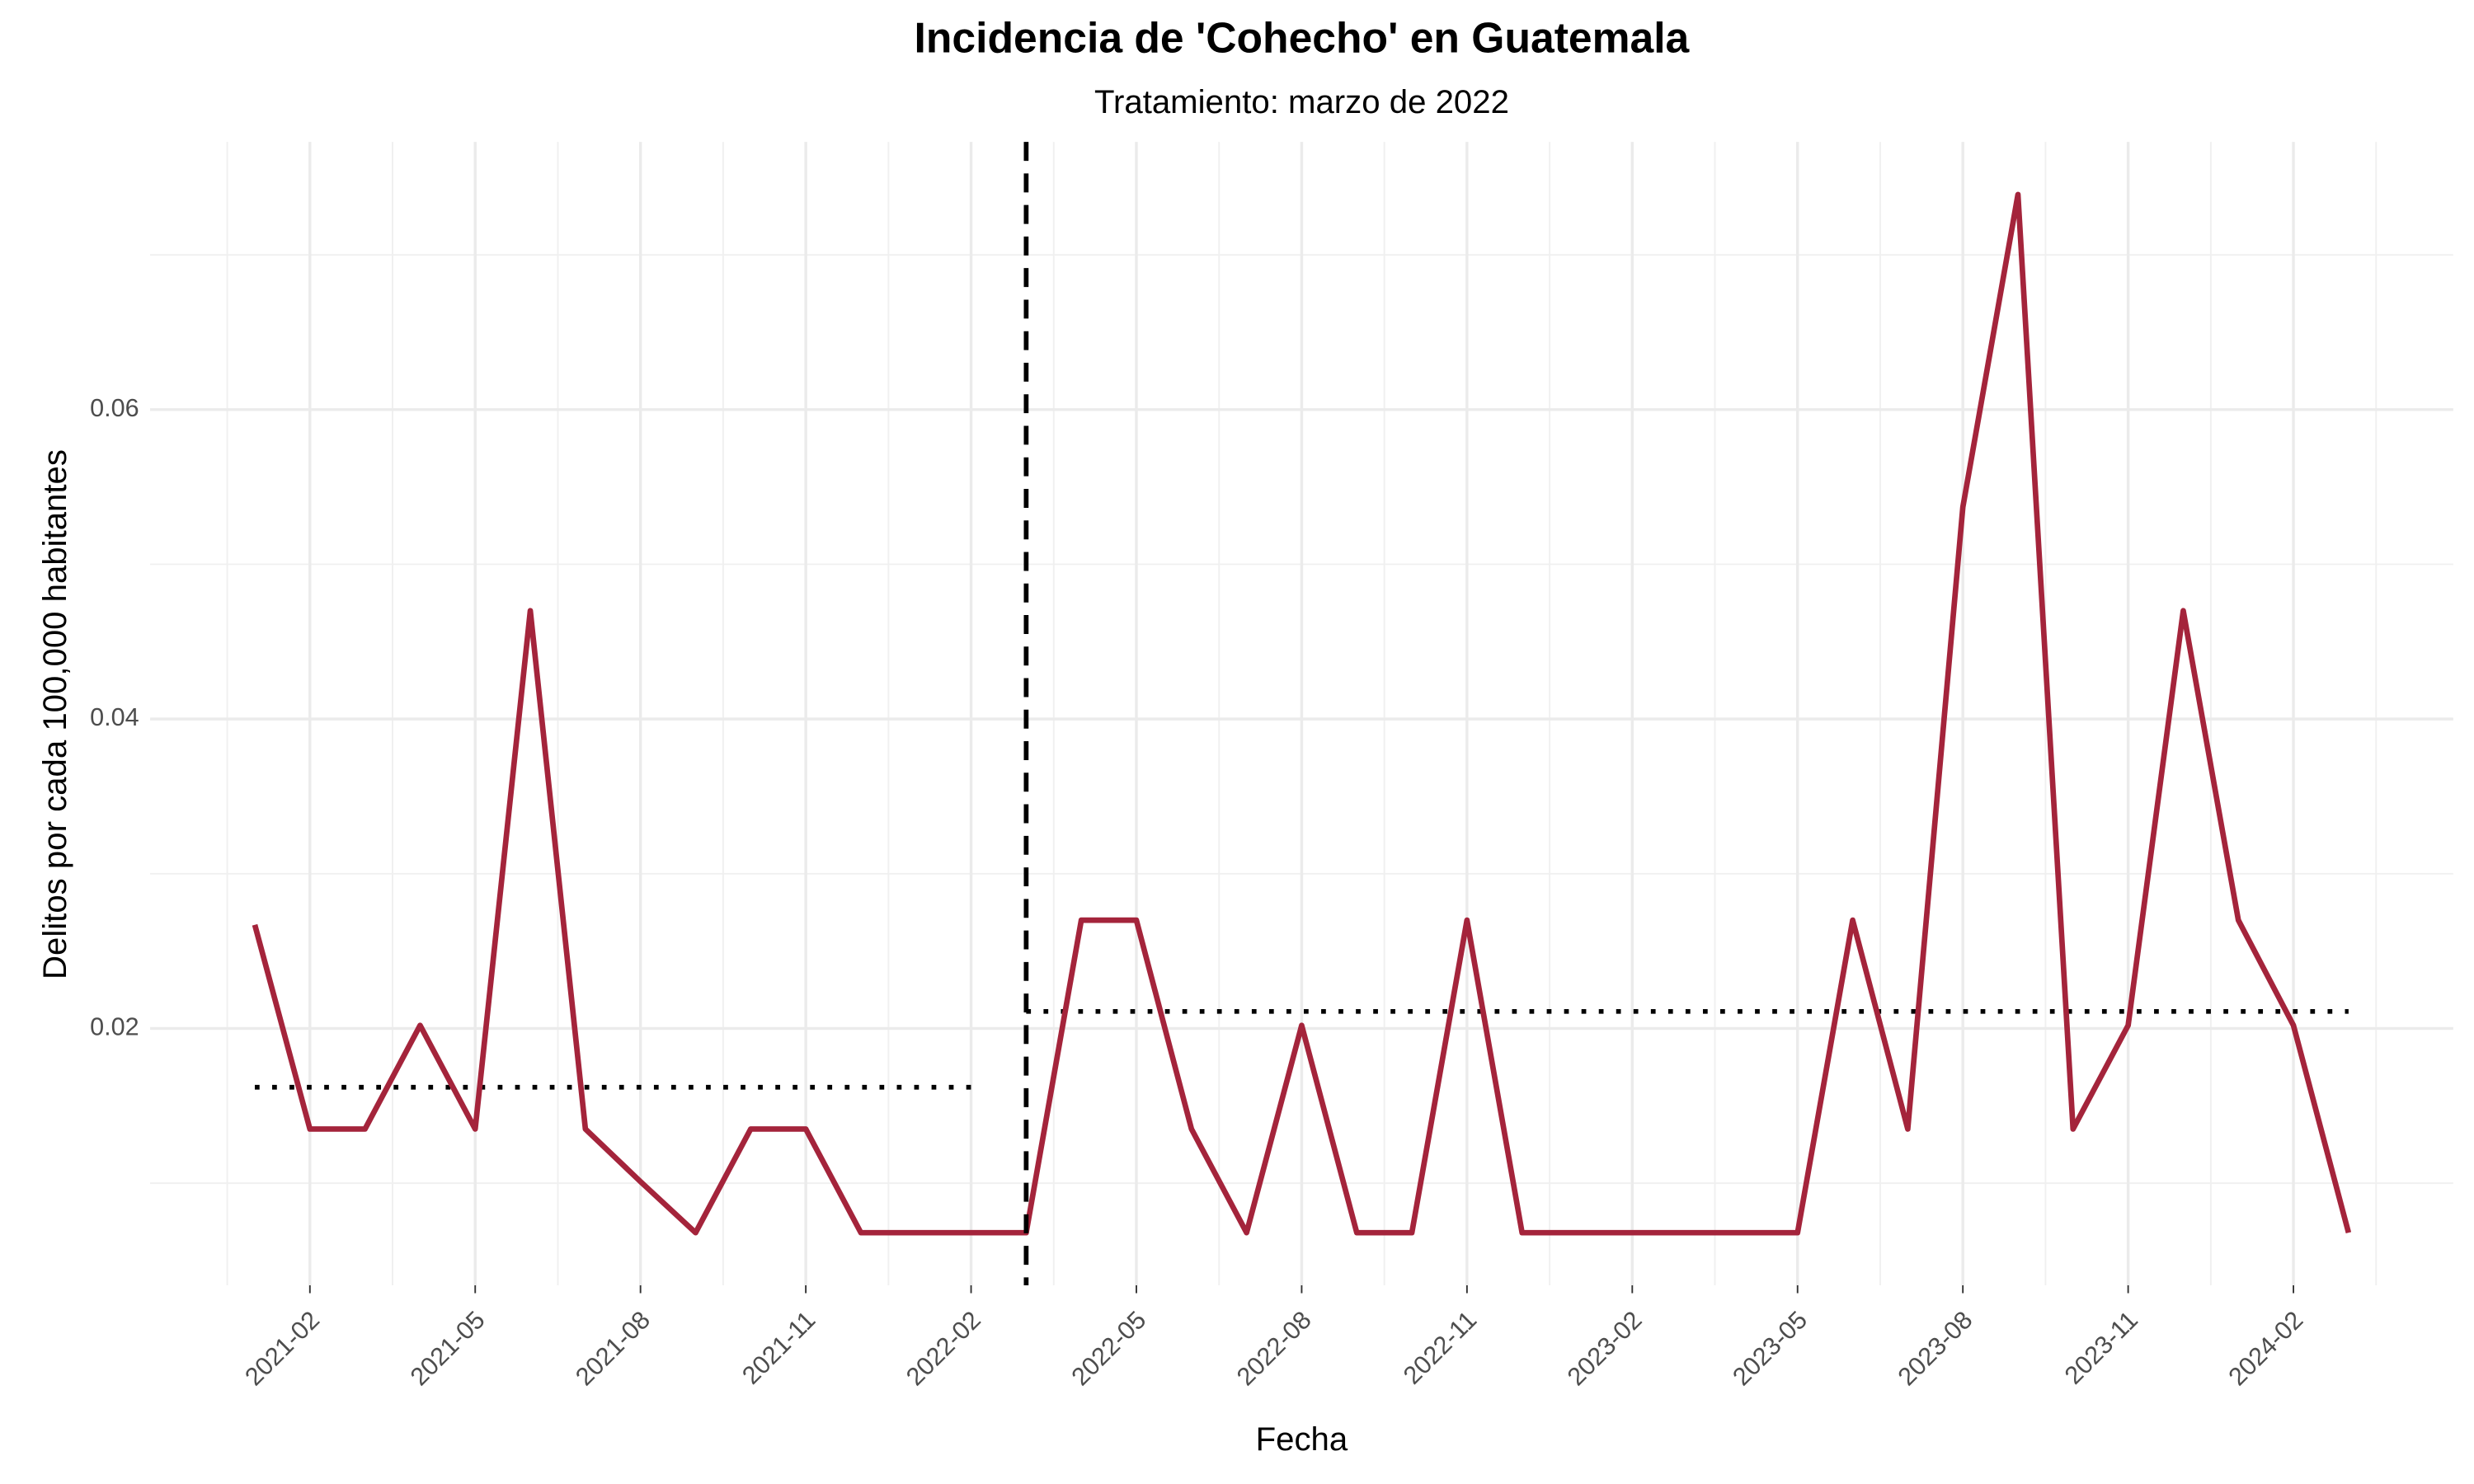  Describe the element at coordinates (2265, 1348) in the screenshot. I see `x-tick-label: 2024-02` at that location.